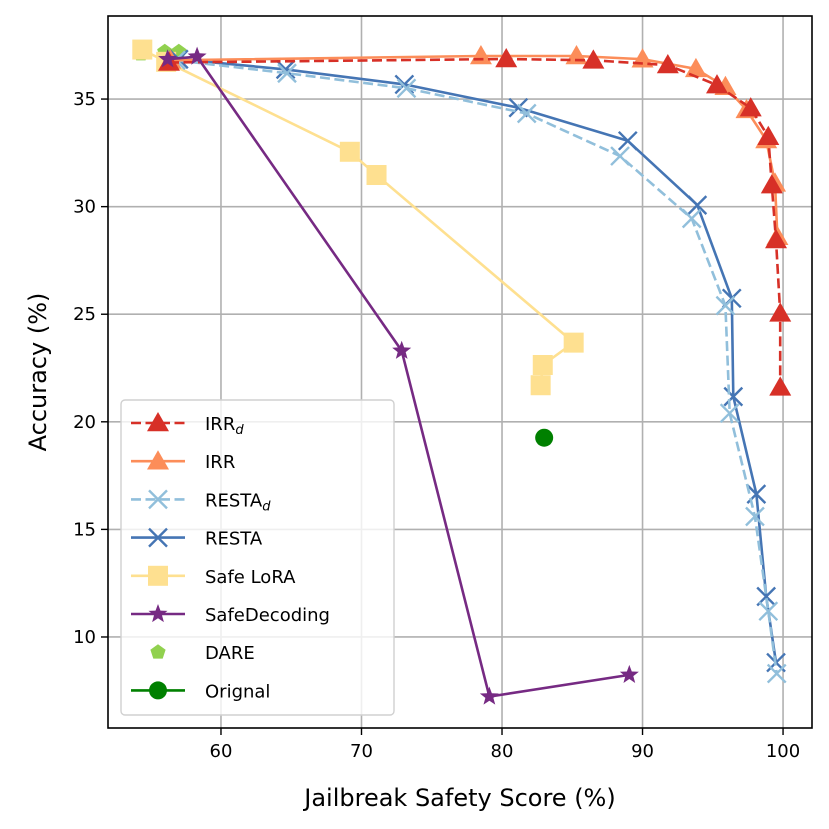 This screenshot has width=829, height=829. I want to click on legend-frame, so click(257, 557).